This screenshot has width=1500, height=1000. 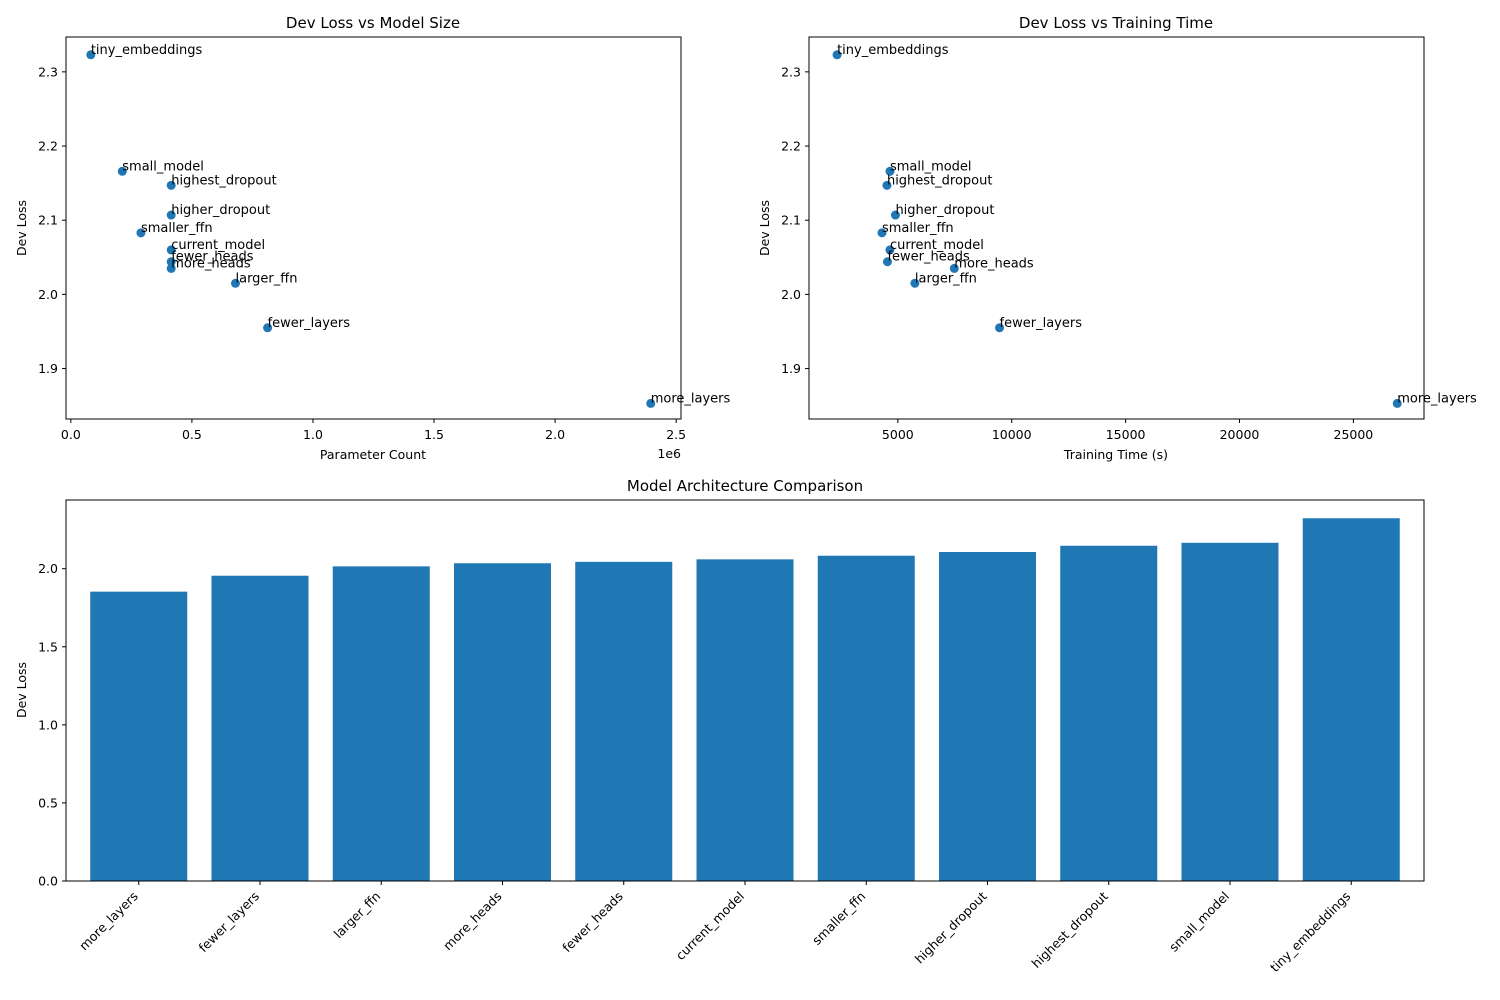 I want to click on y-tick-label: 1.0, so click(x=48, y=724).